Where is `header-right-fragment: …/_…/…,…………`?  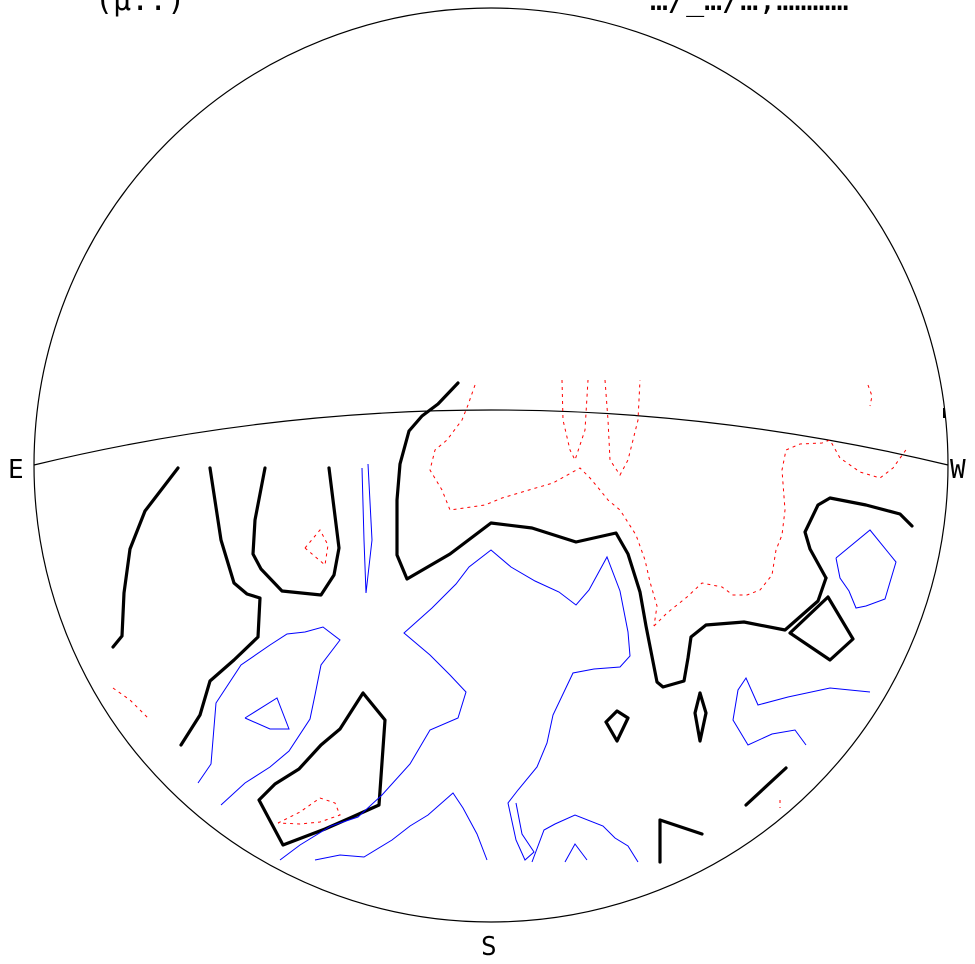 header-right-fragment: …/_…/…,………… is located at coordinates (749, 9).